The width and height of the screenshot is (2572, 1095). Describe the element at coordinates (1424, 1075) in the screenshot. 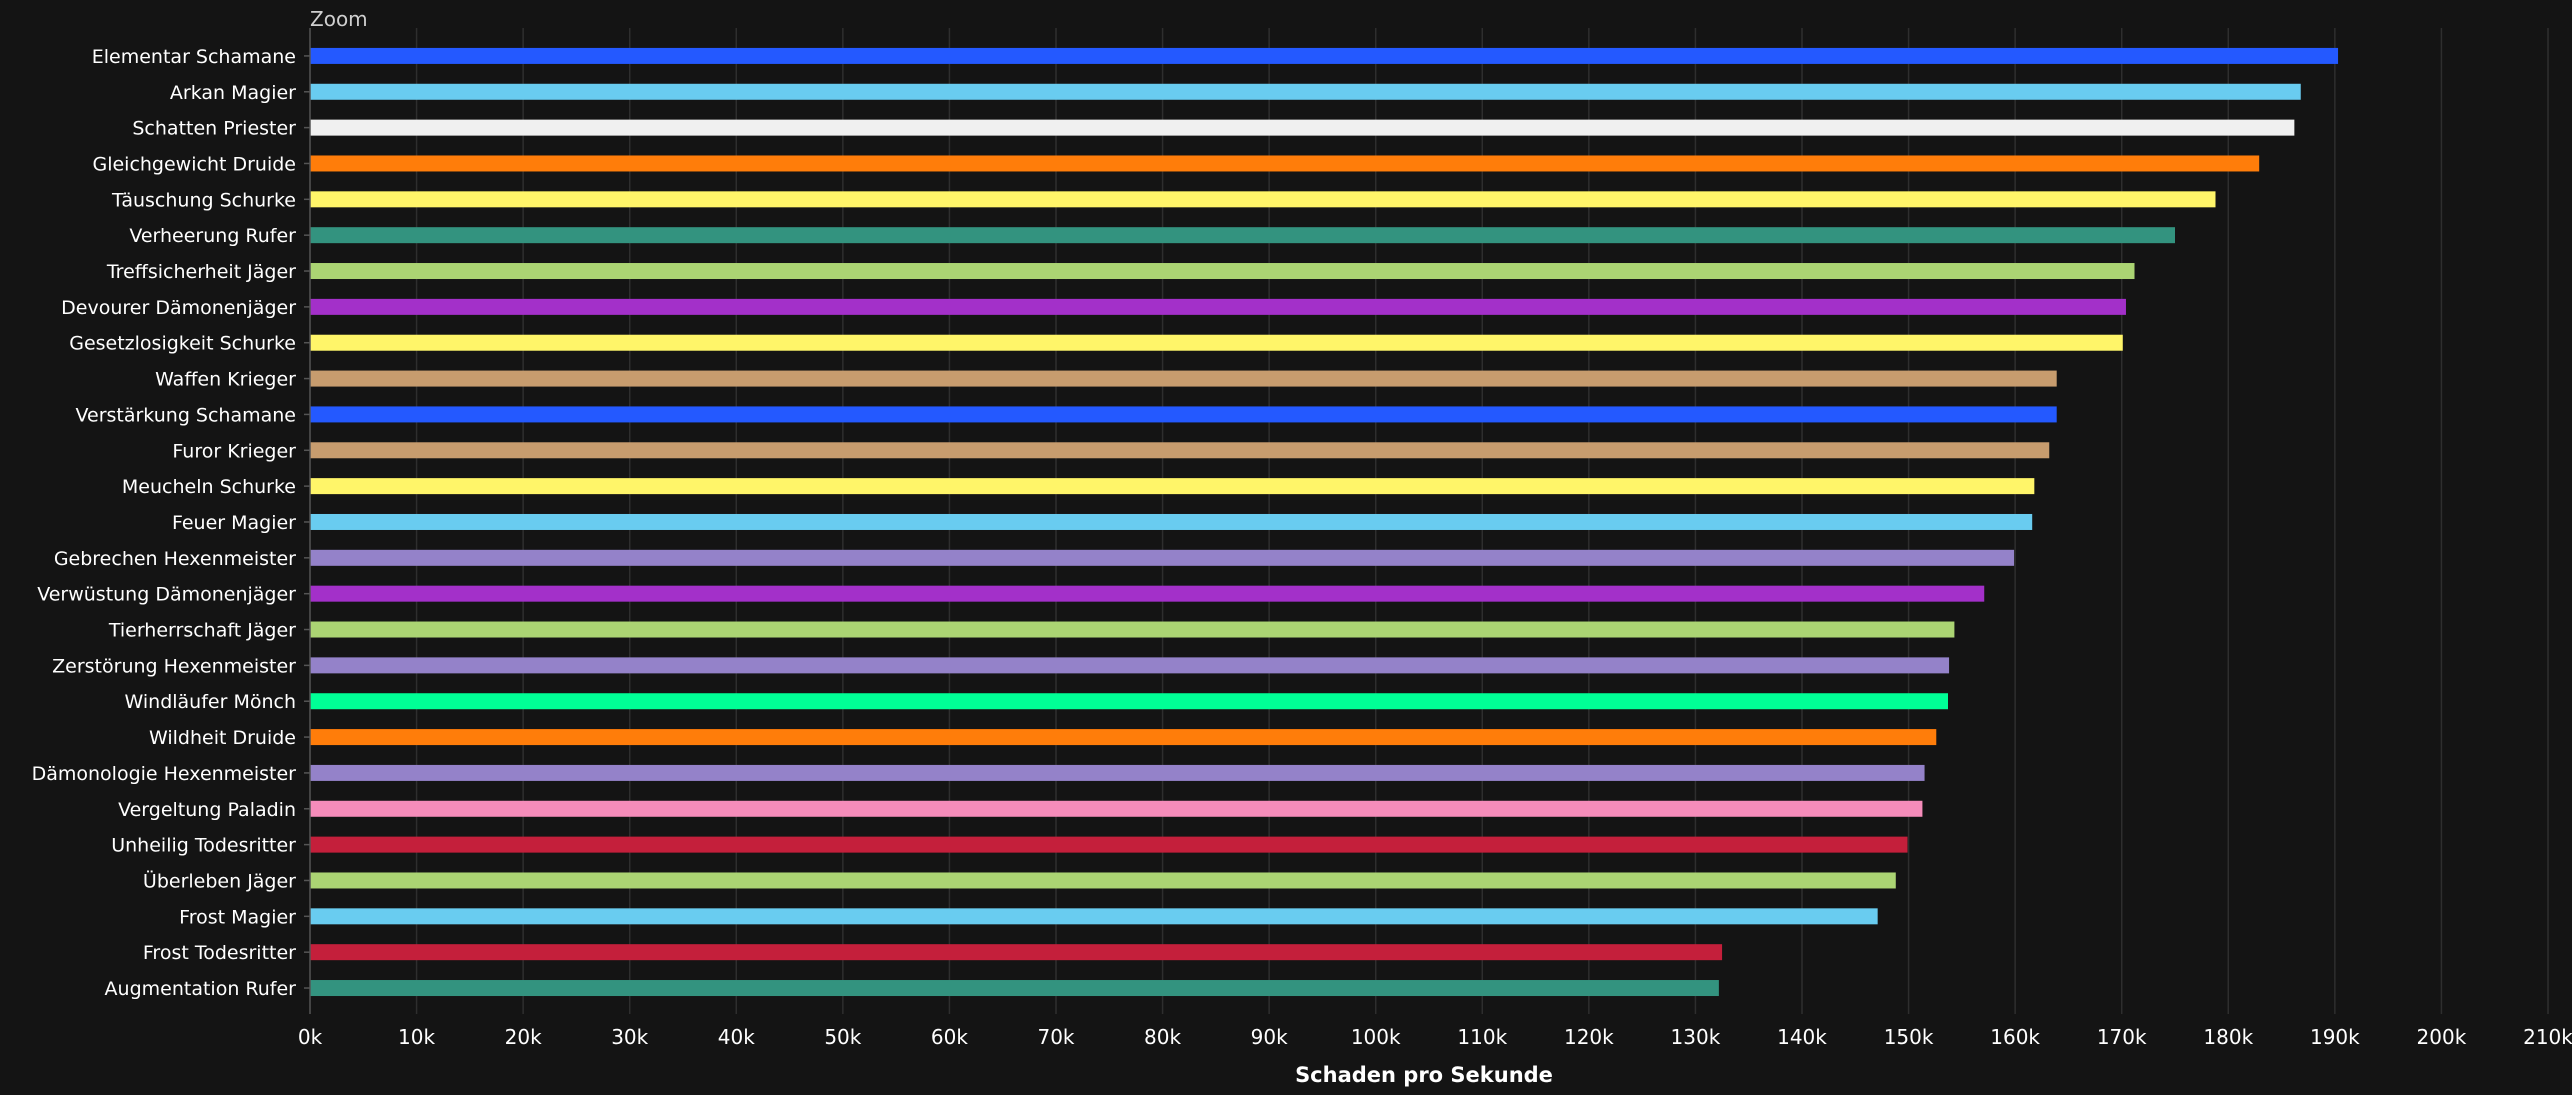

I see `x-axis-title: Schaden pro Sekunde` at that location.